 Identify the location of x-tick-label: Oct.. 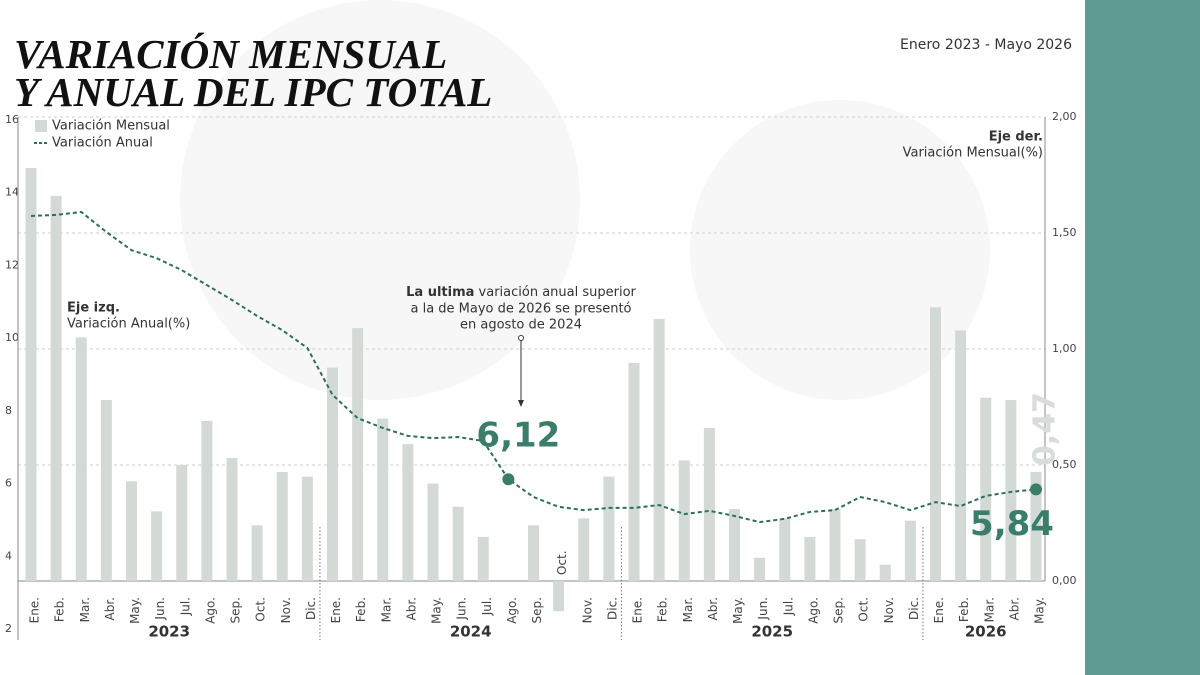
(562, 562).